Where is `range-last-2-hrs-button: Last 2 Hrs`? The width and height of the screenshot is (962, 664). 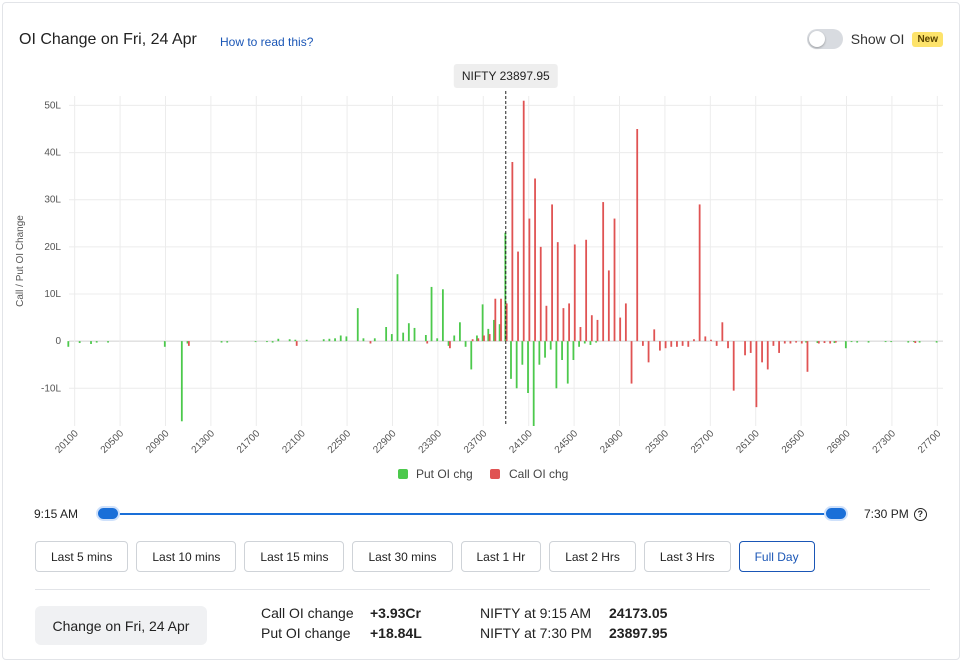 range-last-2-hrs-button: Last 2 Hrs is located at coordinates (592, 556).